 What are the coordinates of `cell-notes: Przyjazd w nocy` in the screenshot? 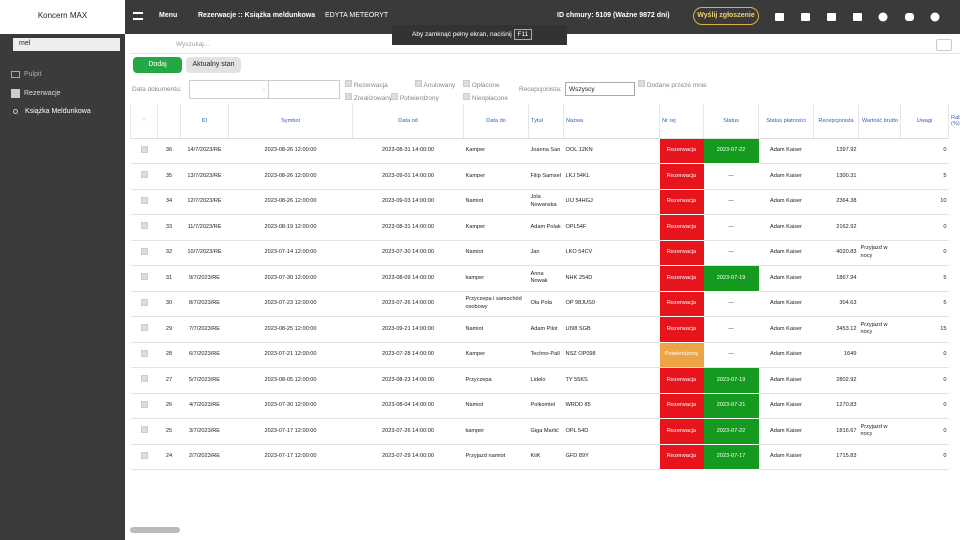 It's located at (879, 253).